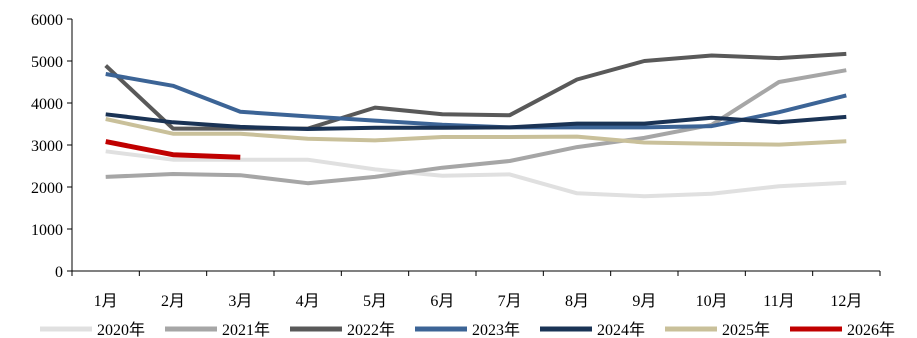 The height and width of the screenshot is (338, 917). What do you see at coordinates (246, 329) in the screenshot?
I see `legend-label: 2021年` at bounding box center [246, 329].